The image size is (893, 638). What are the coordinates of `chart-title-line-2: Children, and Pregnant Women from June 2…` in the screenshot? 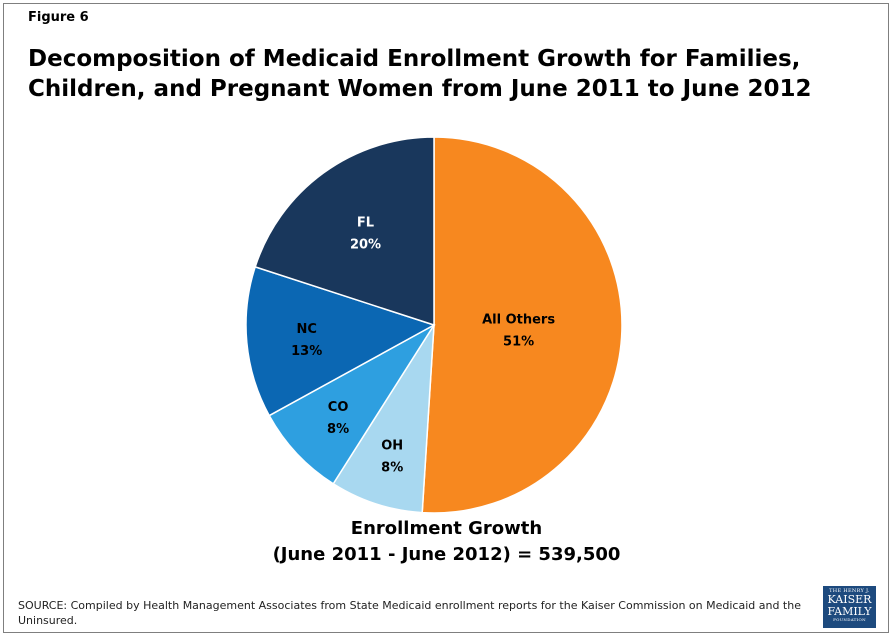 It's located at (420, 89).